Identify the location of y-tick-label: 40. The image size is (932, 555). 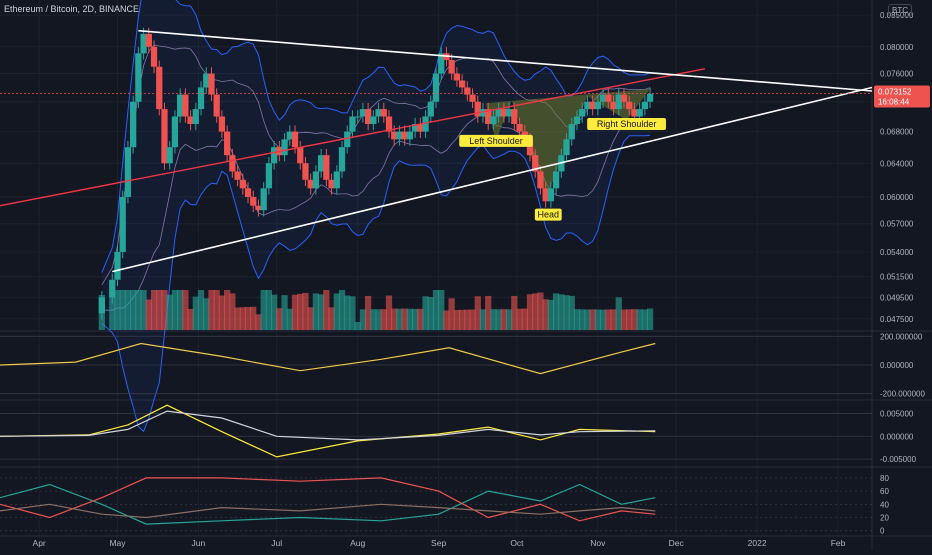
(884, 504).